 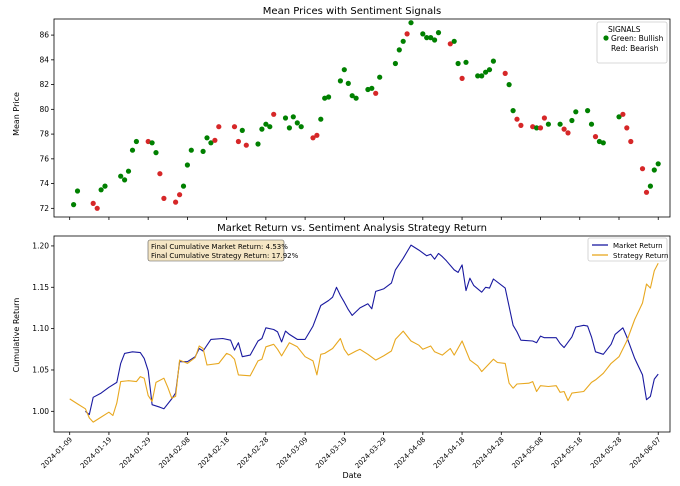 I want to click on return-y-axis-label: Cumulative Return, so click(x=16, y=335).